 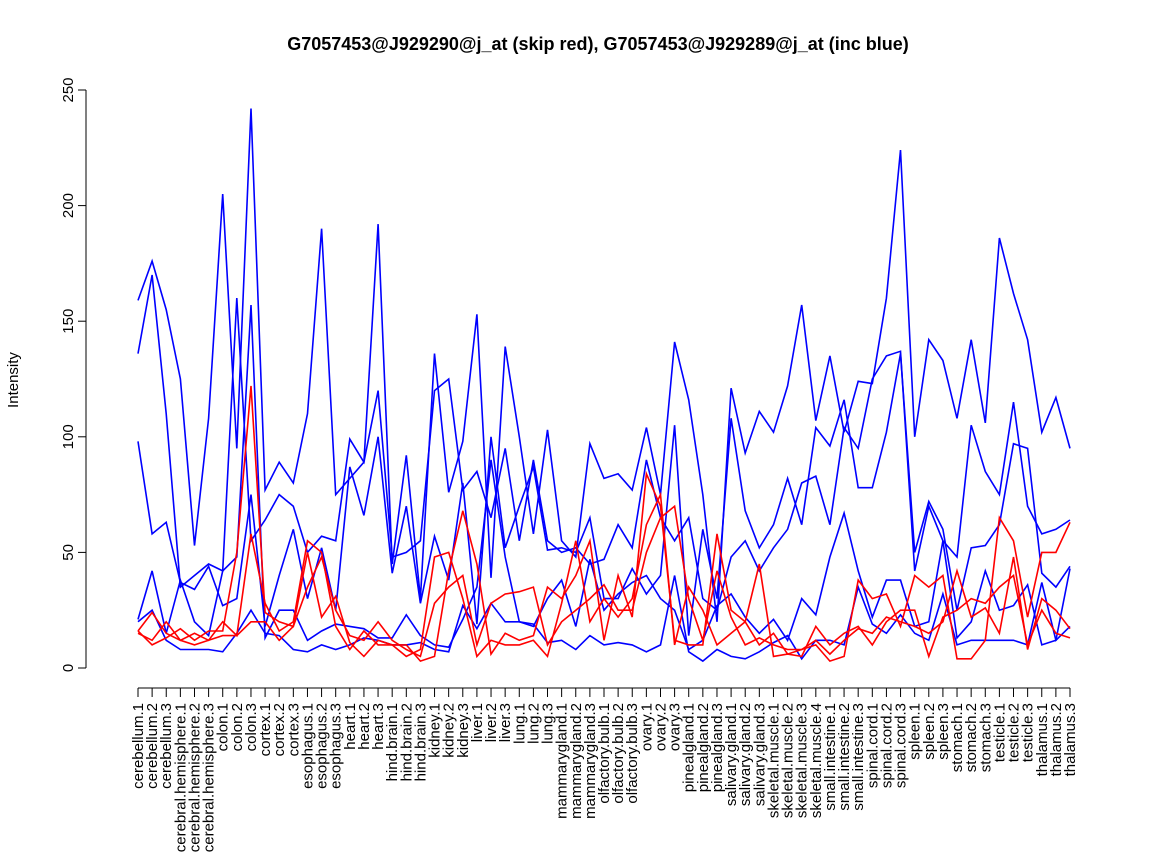 What do you see at coordinates (209, 777) in the screenshot?
I see `x-tick-label: cerebral.hemisphere.3` at bounding box center [209, 777].